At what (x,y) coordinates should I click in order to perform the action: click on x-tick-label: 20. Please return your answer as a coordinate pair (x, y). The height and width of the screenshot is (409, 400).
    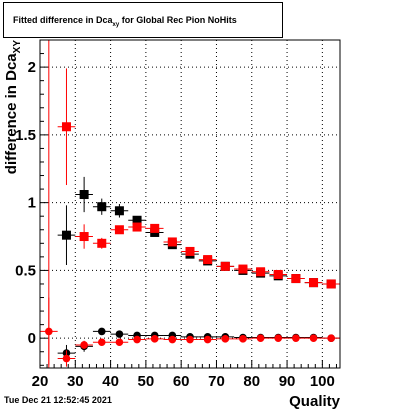
    Looking at the image, I should click on (40, 381).